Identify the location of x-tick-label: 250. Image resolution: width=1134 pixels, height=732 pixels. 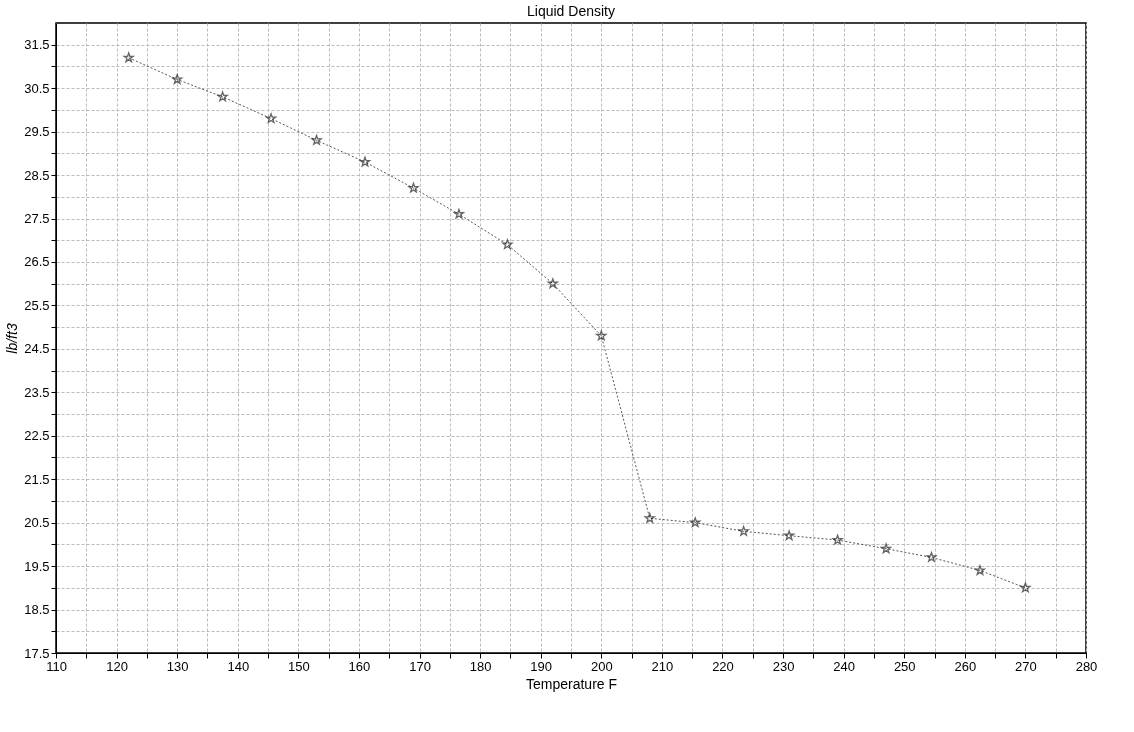
(904, 666).